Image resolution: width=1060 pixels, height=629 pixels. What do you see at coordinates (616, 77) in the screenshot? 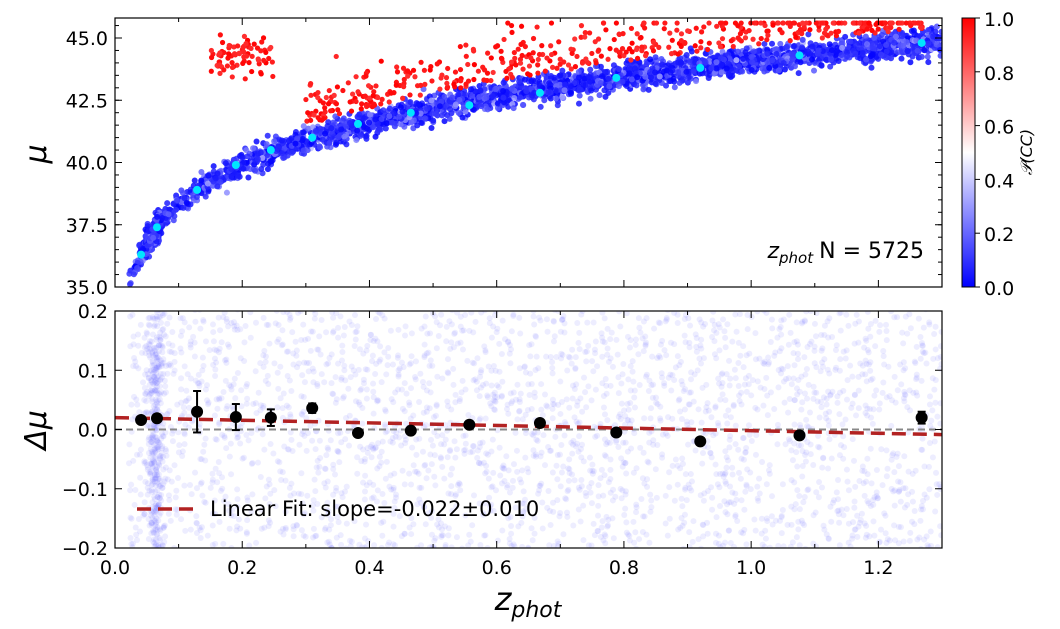
I see `binned-mu-point` at bounding box center [616, 77].